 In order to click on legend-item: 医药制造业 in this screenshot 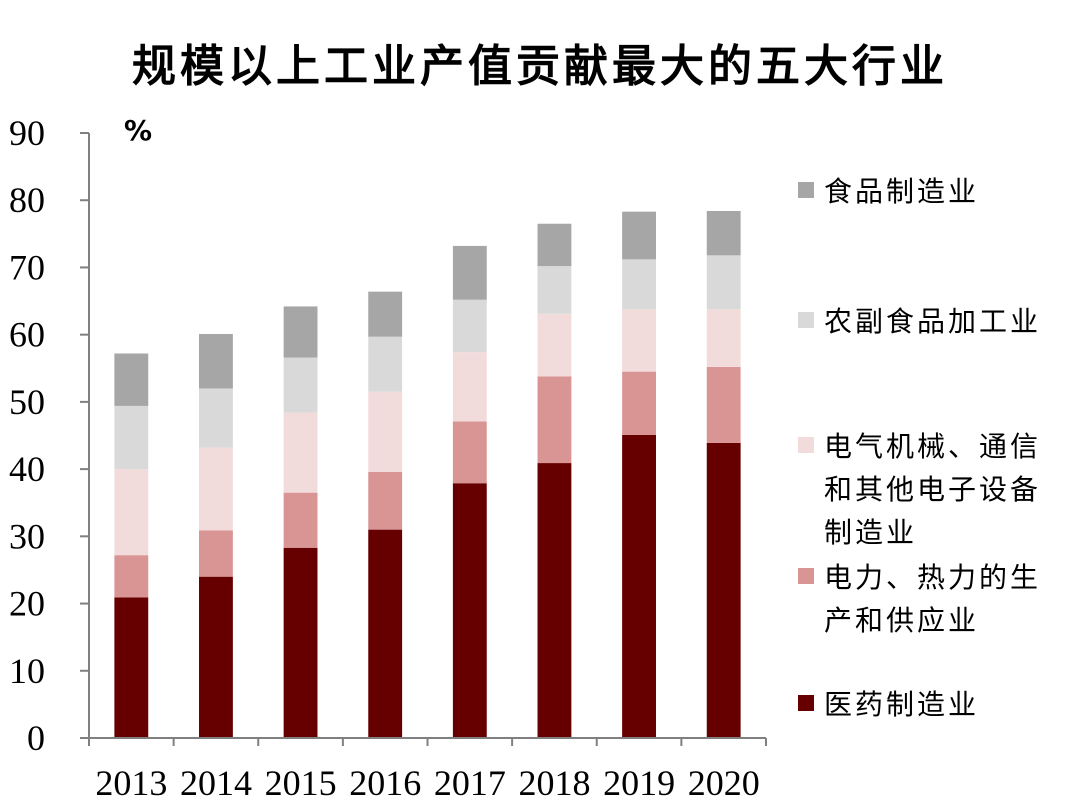, I will do `click(928, 704)`.